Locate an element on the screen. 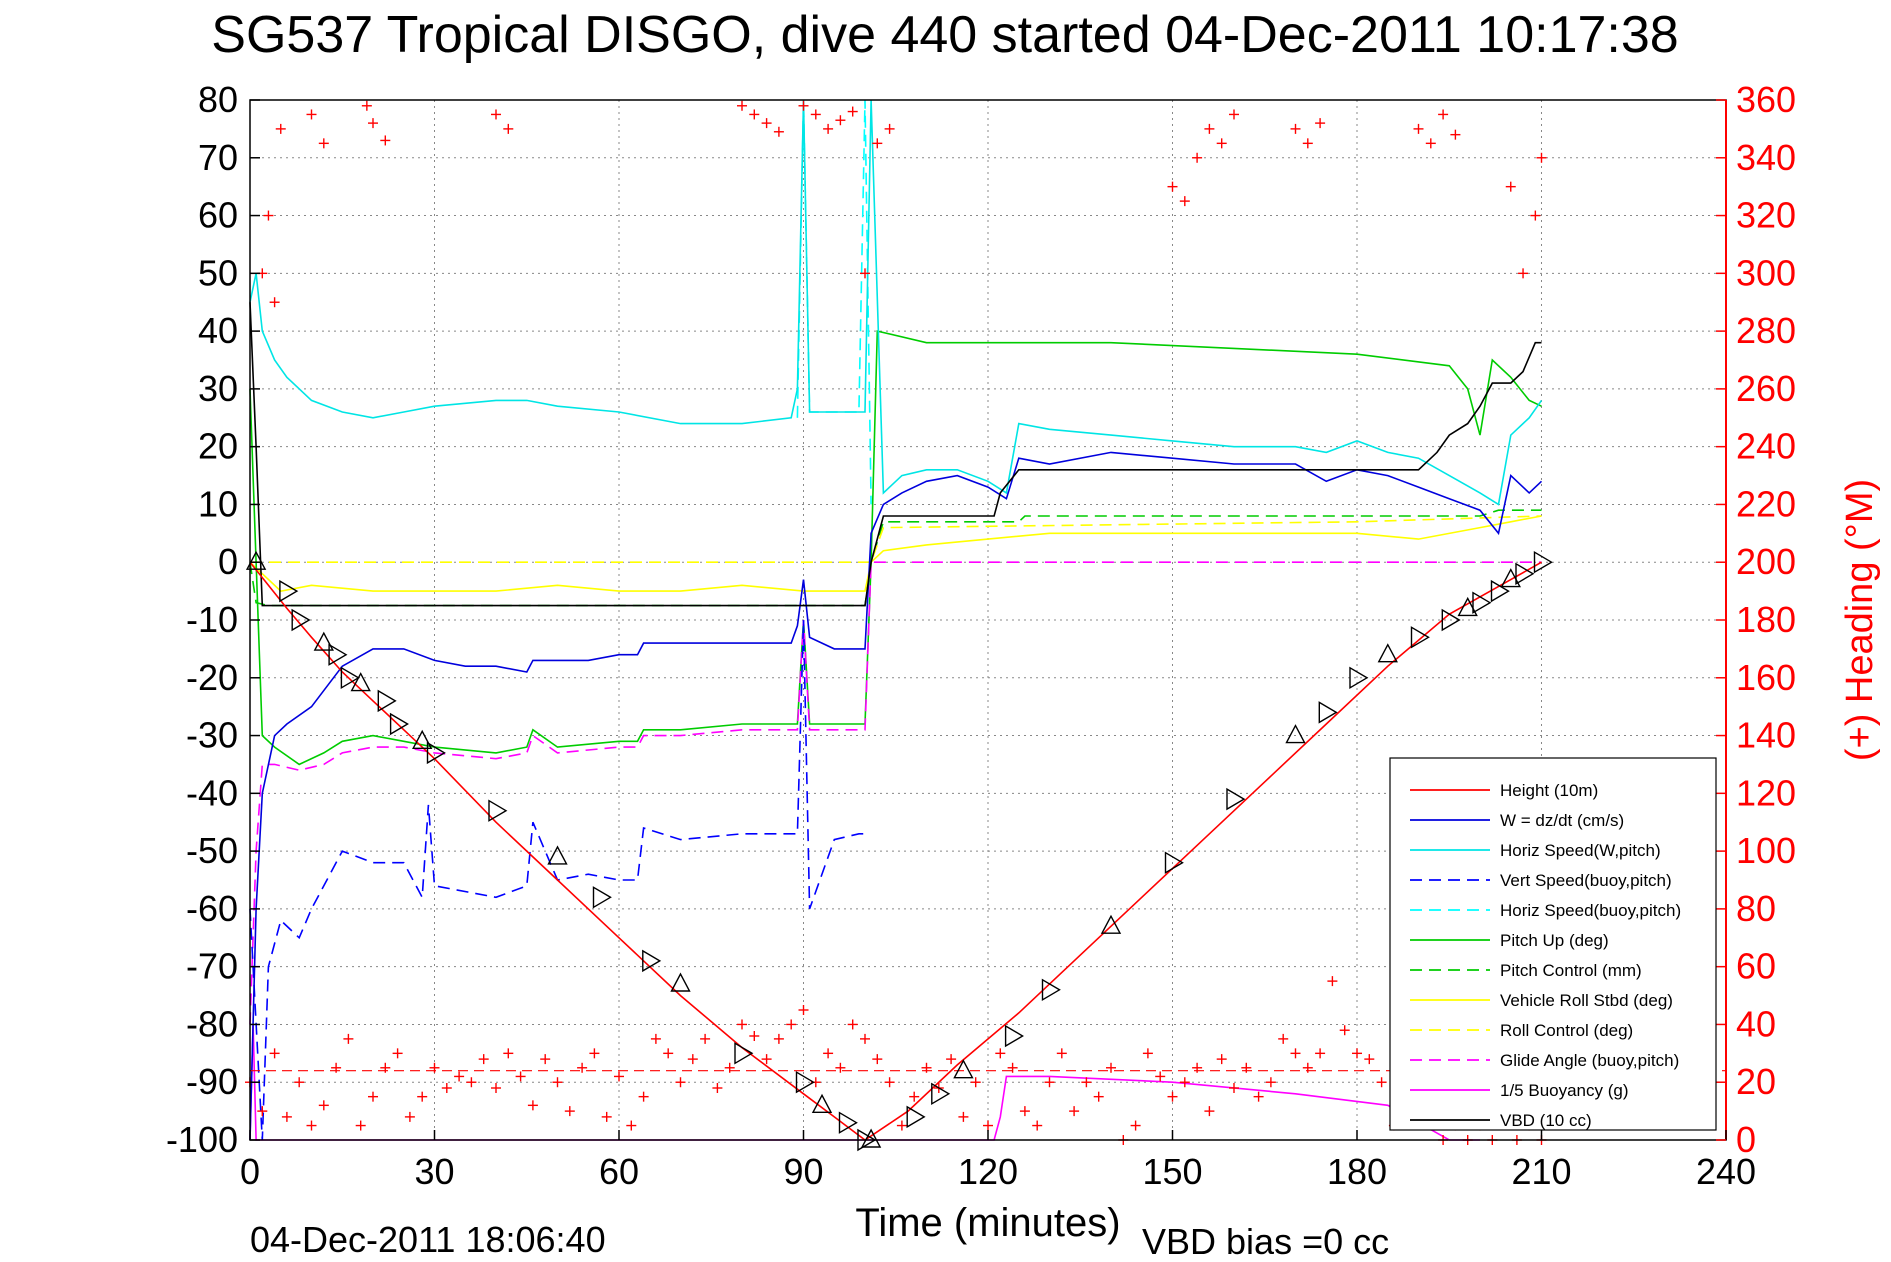 This screenshot has width=1891, height=1262. y-left-tick-label-11: -30 is located at coordinates (212, 735).